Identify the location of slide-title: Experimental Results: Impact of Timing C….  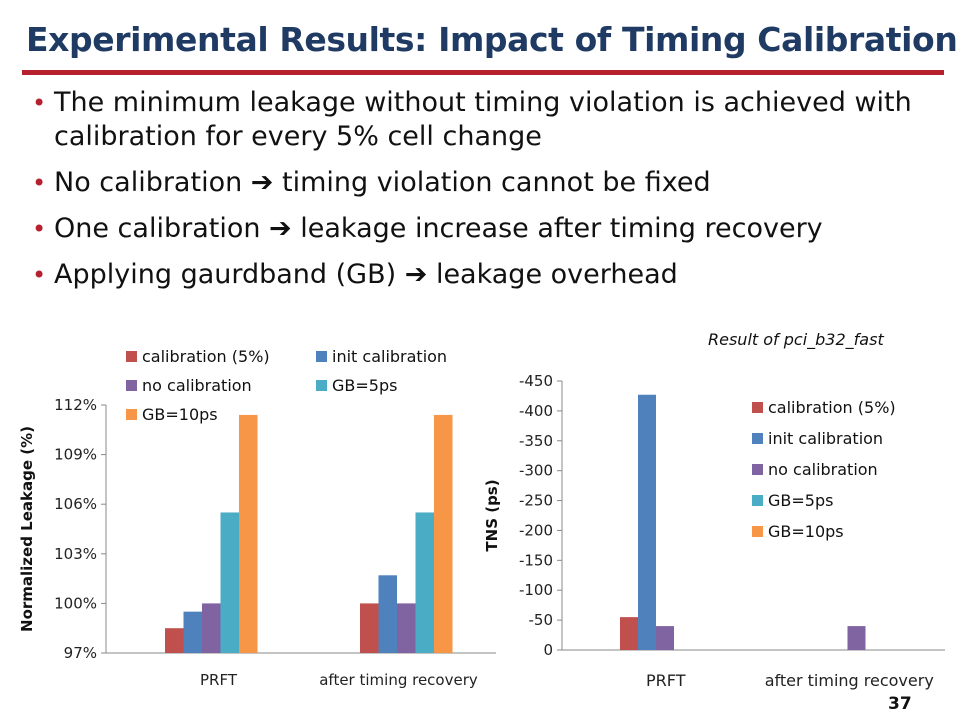
(492, 39).